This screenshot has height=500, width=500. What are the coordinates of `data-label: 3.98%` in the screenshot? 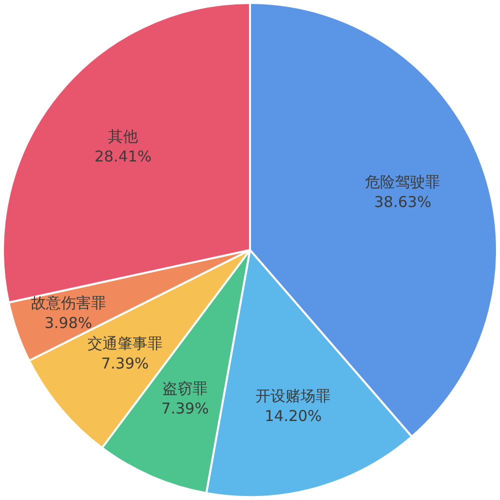 It's located at (68, 323).